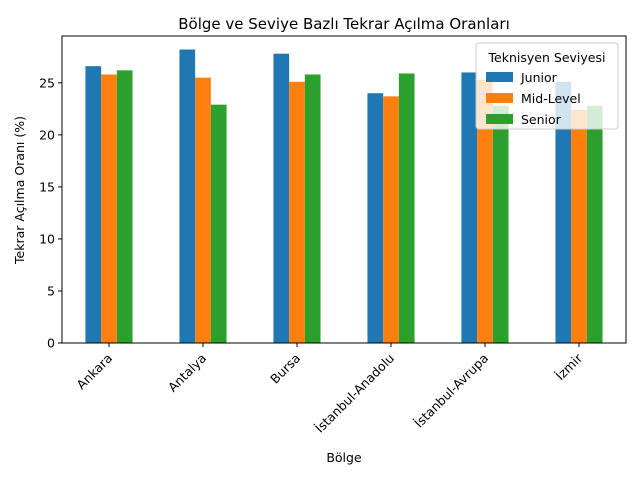 The image size is (640, 480). I want to click on legend-label-mid-level: Mid-Level, so click(551, 98).